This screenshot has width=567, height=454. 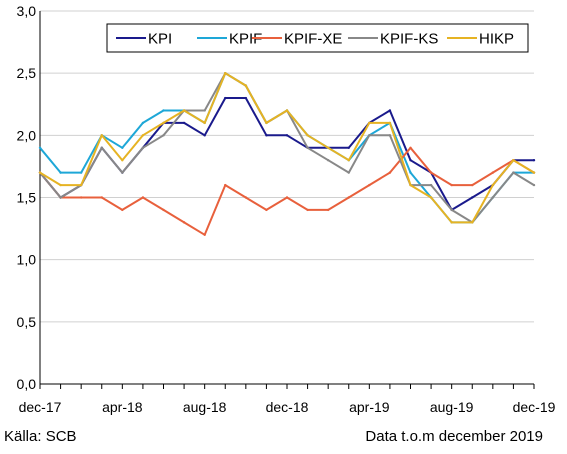 I want to click on legend-label-hikp: HIKP, so click(x=496, y=39).